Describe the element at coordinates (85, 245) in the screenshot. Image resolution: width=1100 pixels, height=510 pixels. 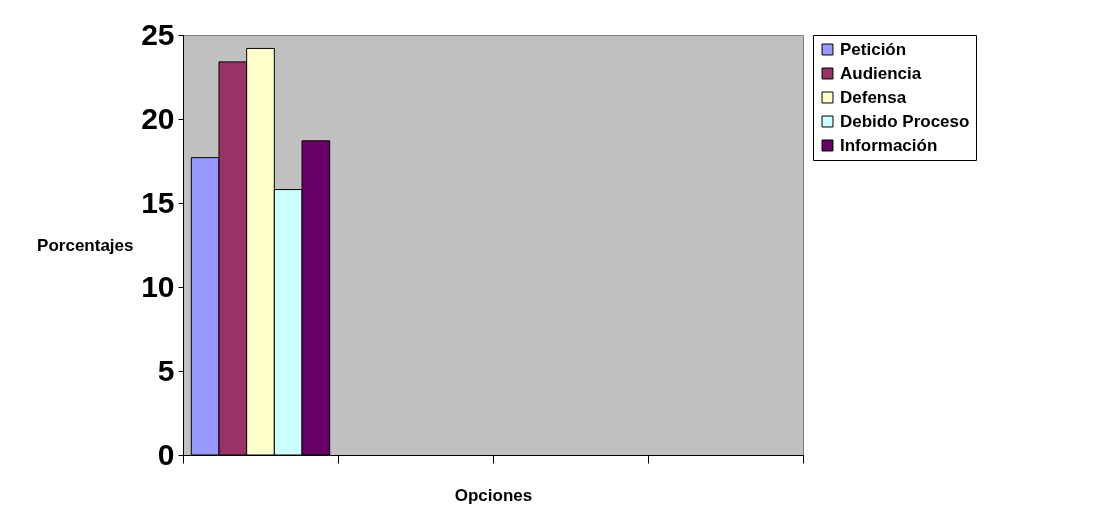
I see `y-axis-title: Porcentajes` at that location.